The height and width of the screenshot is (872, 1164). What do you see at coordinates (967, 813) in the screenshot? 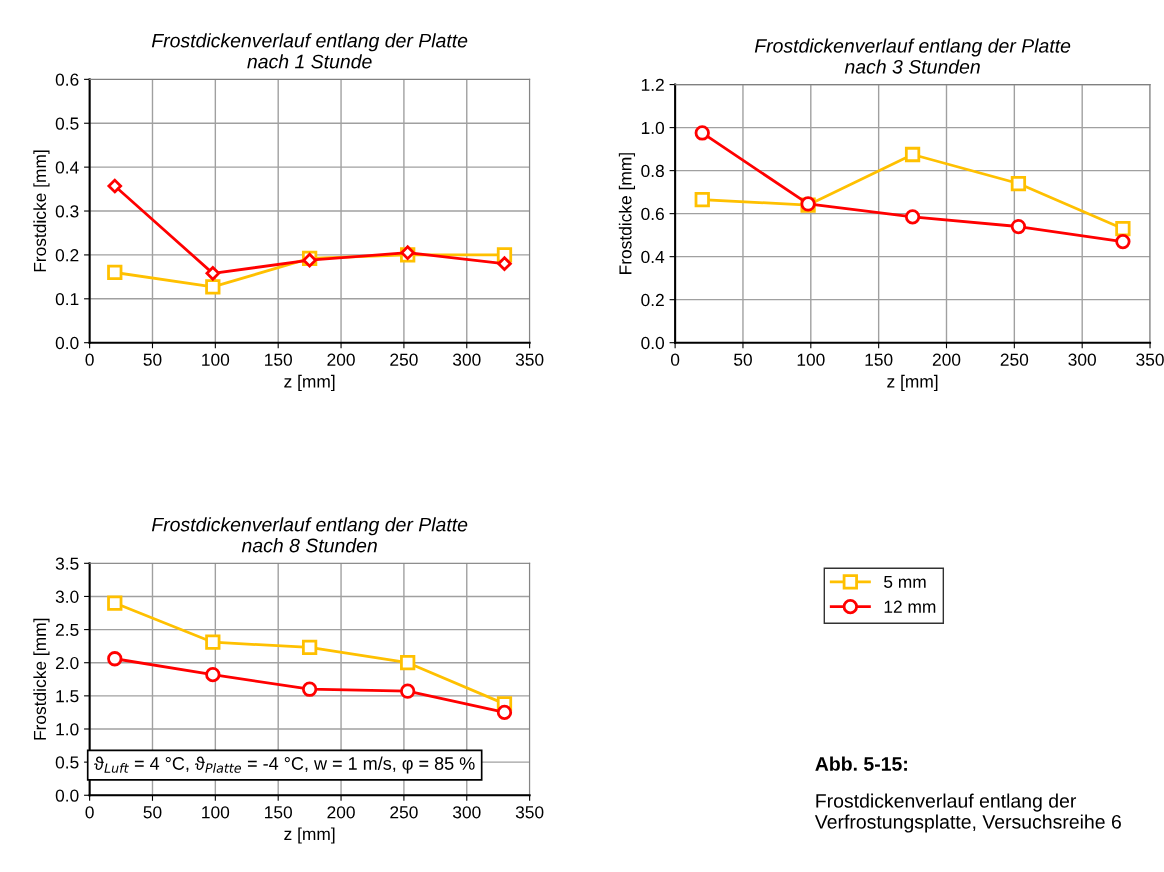
I see `text: Frostdickenverlauf entlang der Verfrostungsplatte, Versuchsreihe 6` at bounding box center [967, 813].